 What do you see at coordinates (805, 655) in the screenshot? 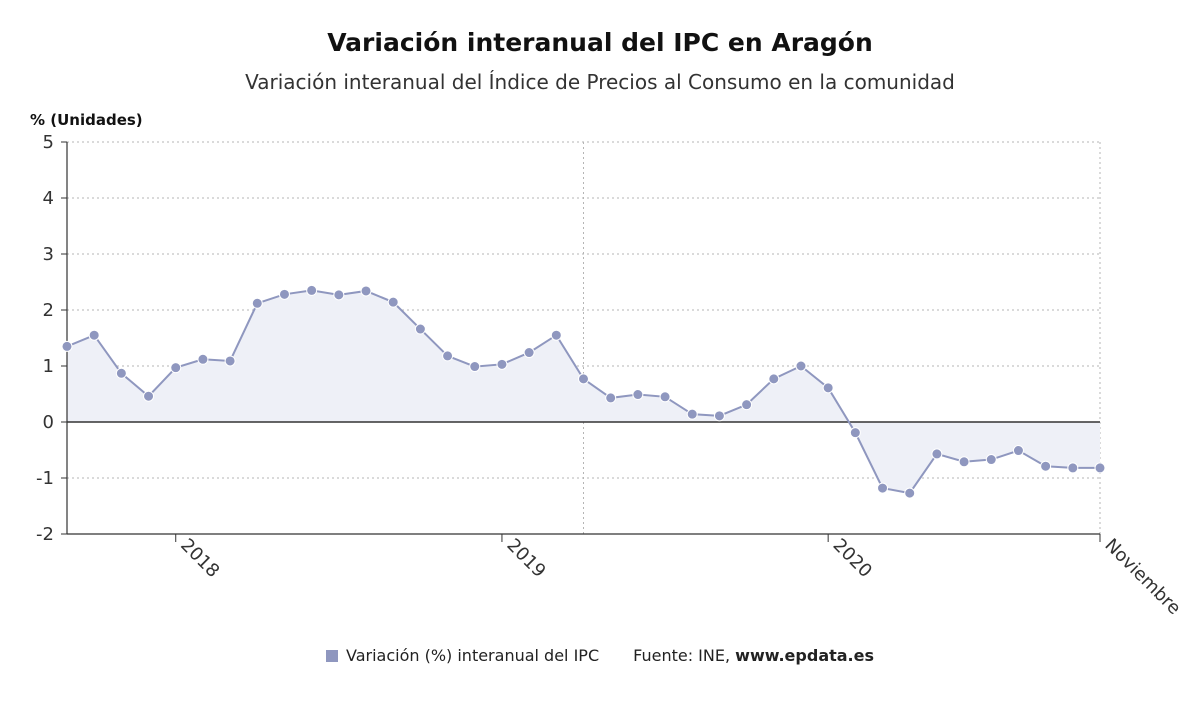
I see `source-site: www.epdata.es` at bounding box center [805, 655].